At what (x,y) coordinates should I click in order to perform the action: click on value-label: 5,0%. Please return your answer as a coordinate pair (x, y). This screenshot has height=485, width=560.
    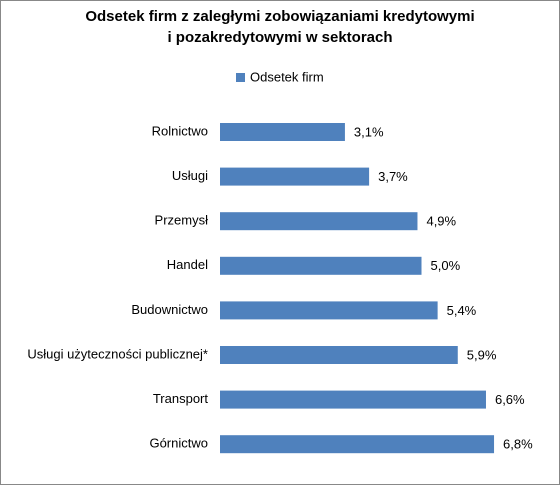
    Looking at the image, I should click on (446, 265).